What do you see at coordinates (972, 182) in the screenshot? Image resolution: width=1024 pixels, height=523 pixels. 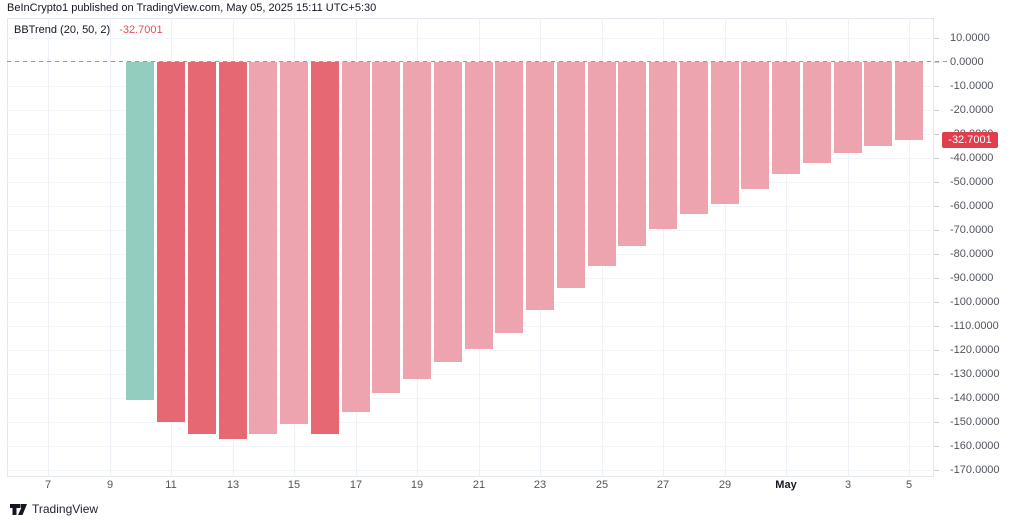 I see `y-axis-label: -50.0000` at bounding box center [972, 182].